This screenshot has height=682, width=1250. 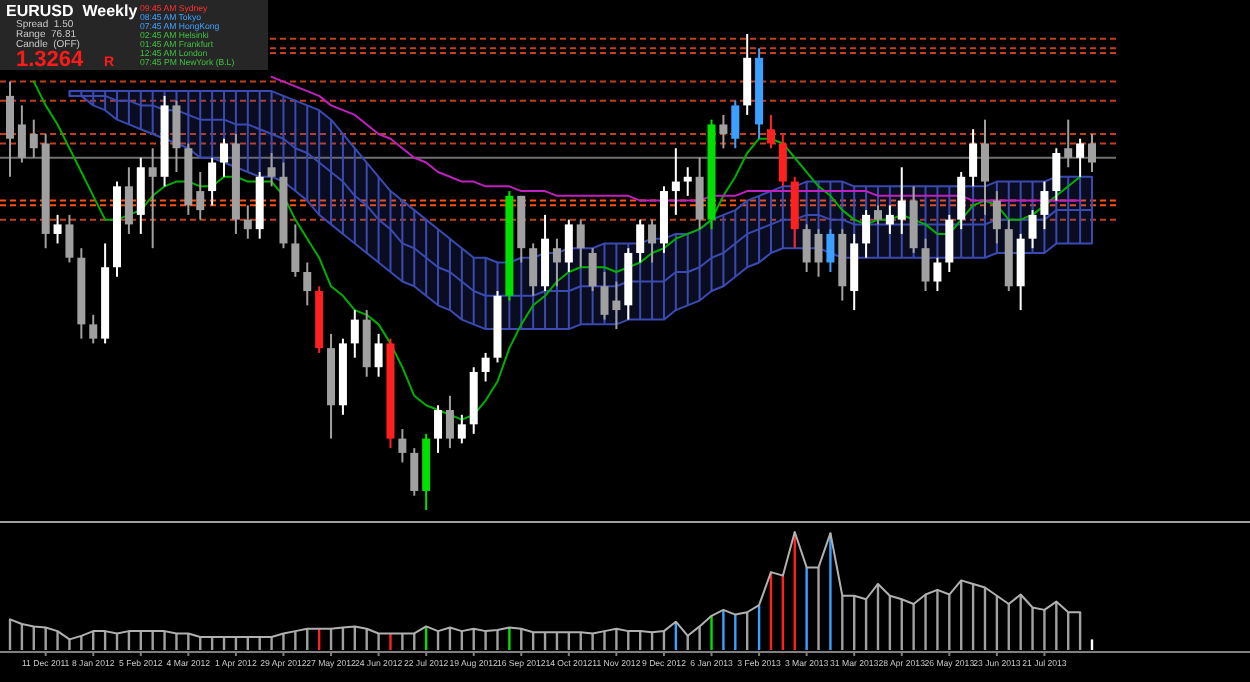 What do you see at coordinates (51, 60) in the screenshot?
I see `annotation: 1.3264` at bounding box center [51, 60].